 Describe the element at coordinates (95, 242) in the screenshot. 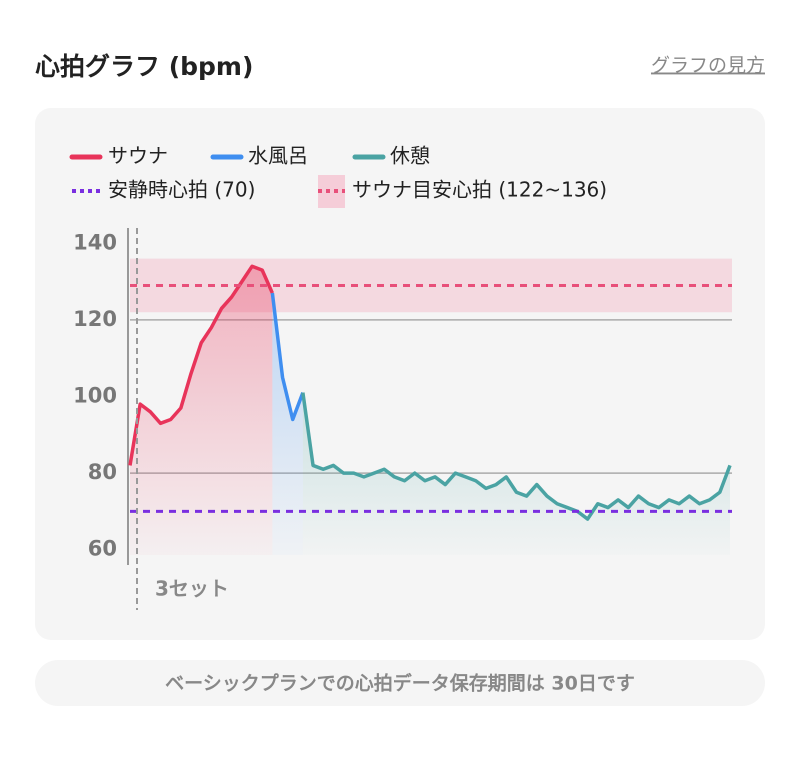

I see `y-tick-label: 140` at that location.